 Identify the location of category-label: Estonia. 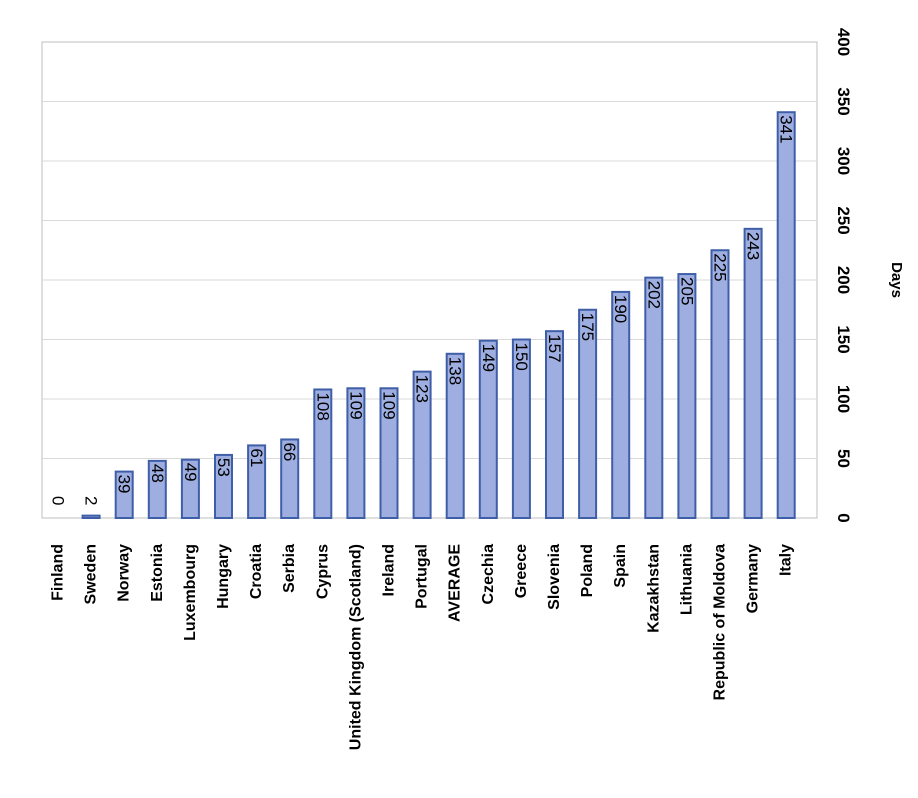
(157, 573).